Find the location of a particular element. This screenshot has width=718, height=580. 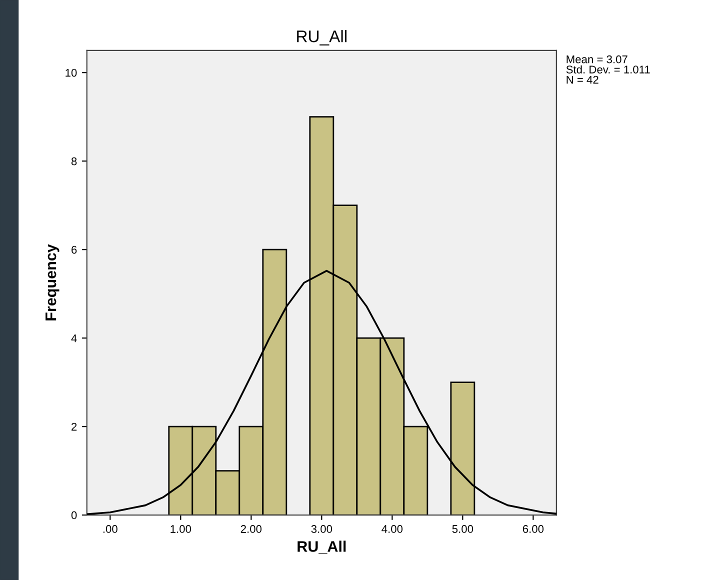

x-tick-label: .00 is located at coordinates (110, 529).